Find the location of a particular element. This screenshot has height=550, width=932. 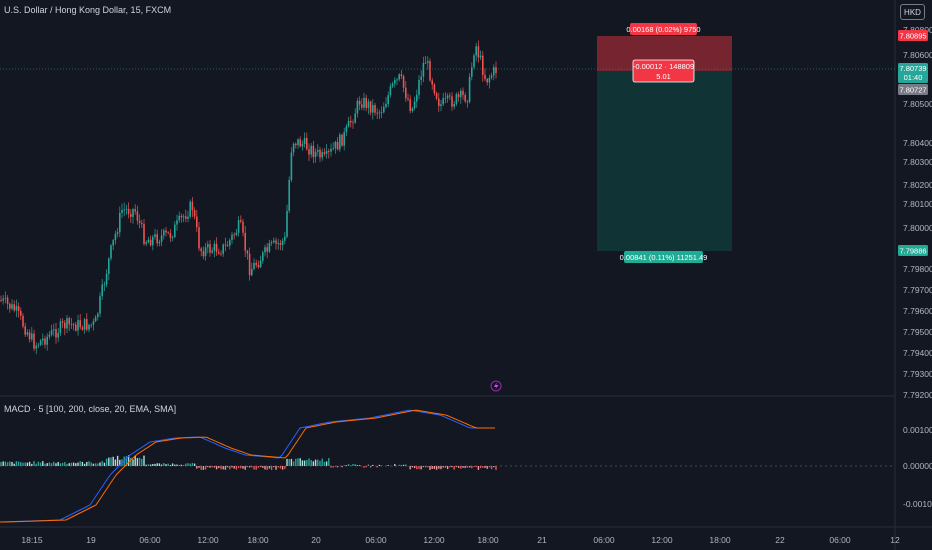

lightning-icon is located at coordinates (496, 386).